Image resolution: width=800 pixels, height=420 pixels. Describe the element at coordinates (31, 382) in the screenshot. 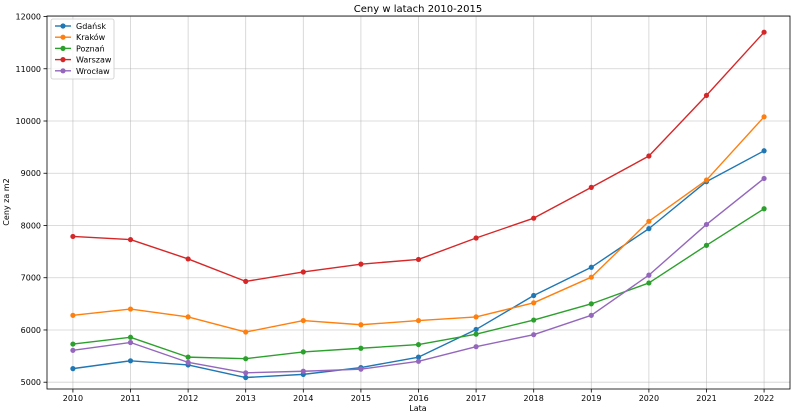

I see `y-tick-label: 5000` at that location.